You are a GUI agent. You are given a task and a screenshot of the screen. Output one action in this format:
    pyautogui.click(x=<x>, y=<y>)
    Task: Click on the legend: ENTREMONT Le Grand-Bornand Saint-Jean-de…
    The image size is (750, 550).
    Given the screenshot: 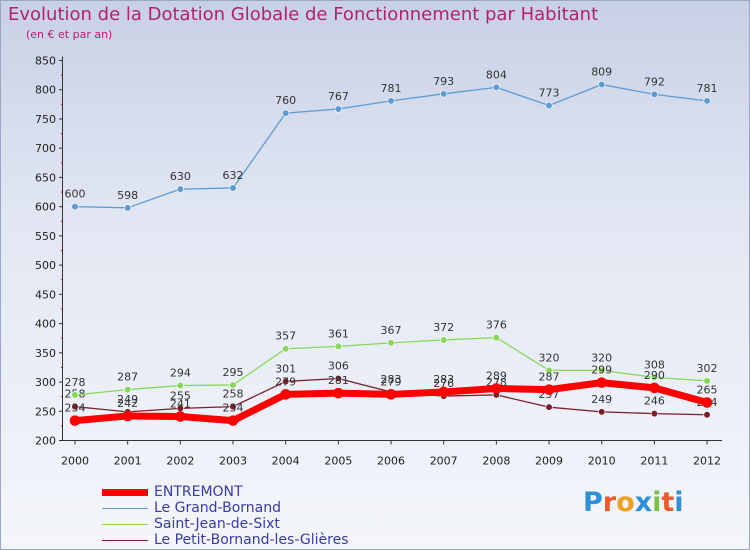 What is the action you would take?
    pyautogui.click(x=248, y=516)
    